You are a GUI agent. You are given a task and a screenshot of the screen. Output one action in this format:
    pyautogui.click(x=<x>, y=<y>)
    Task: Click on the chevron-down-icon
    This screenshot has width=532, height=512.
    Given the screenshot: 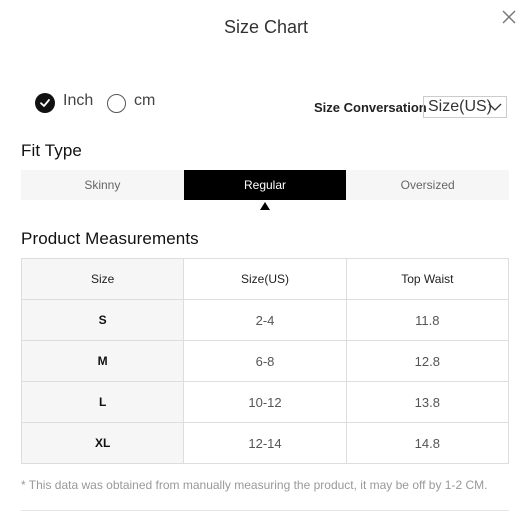 What is the action you would take?
    pyautogui.click(x=495, y=107)
    